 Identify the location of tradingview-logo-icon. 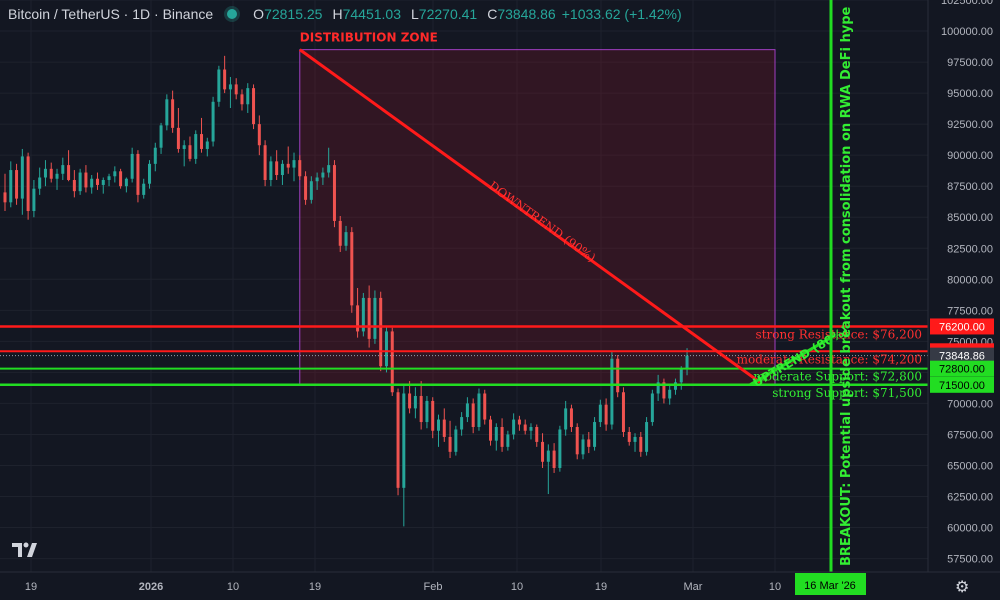
(26, 550).